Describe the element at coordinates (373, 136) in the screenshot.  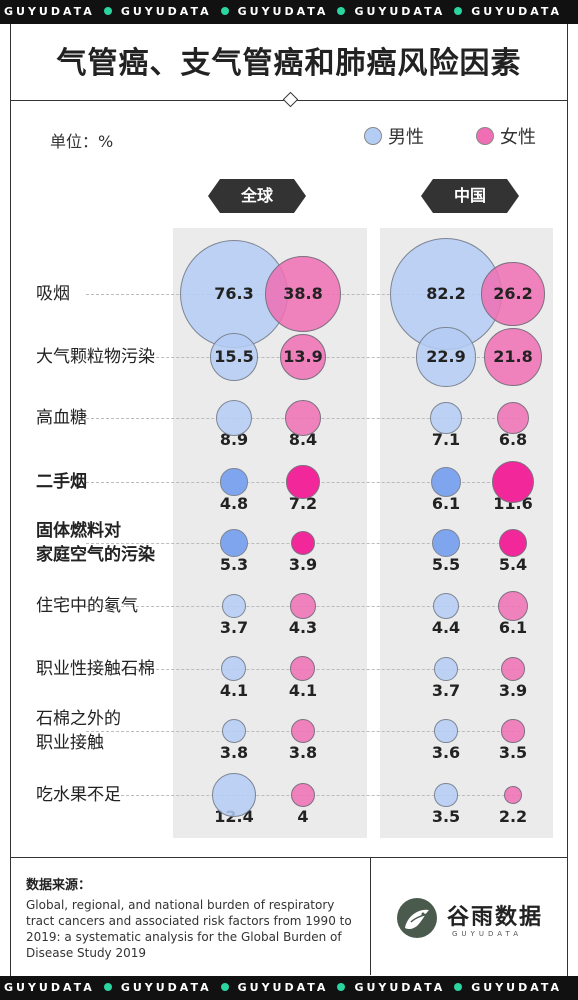
I see `legend-male-swatch` at that location.